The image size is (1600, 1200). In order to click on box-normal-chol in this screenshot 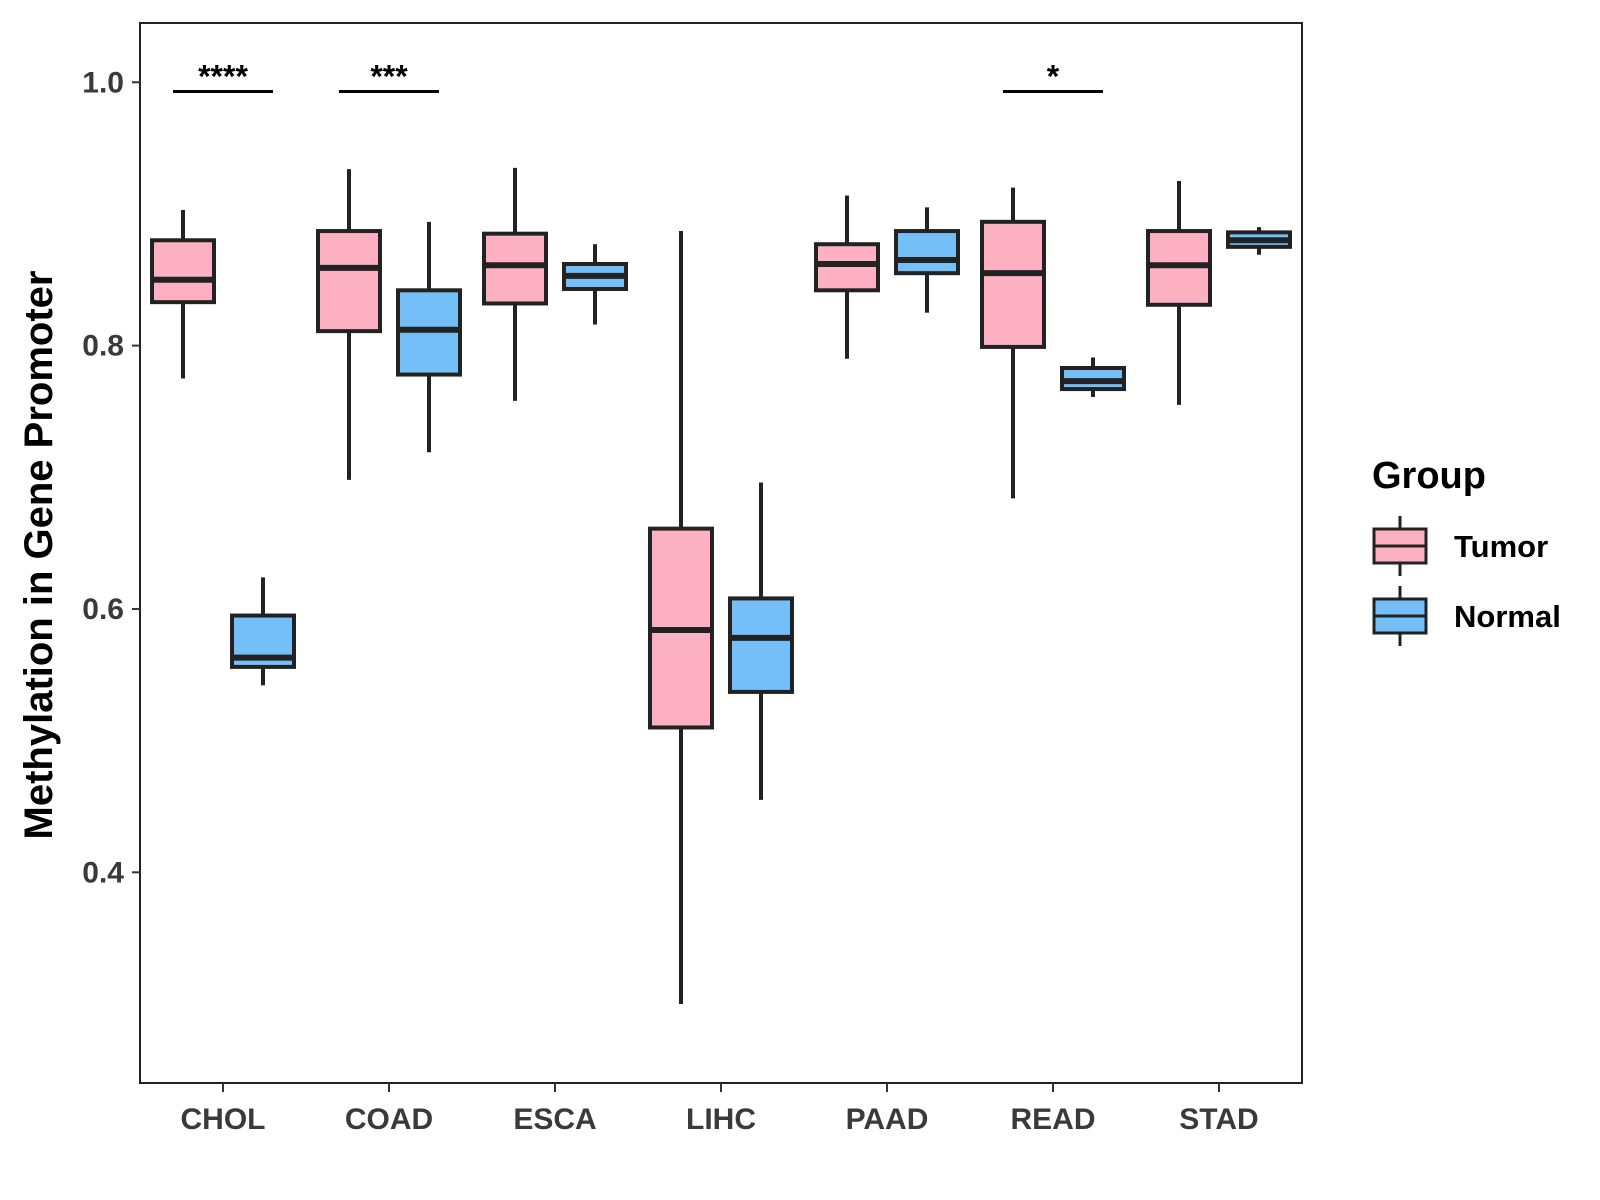, I will do `click(263, 631)`.